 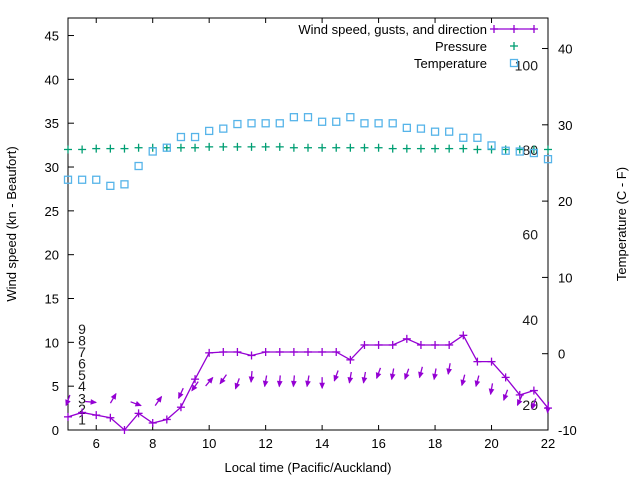 I want to click on y2-tick-label: 10, so click(x=565, y=277).